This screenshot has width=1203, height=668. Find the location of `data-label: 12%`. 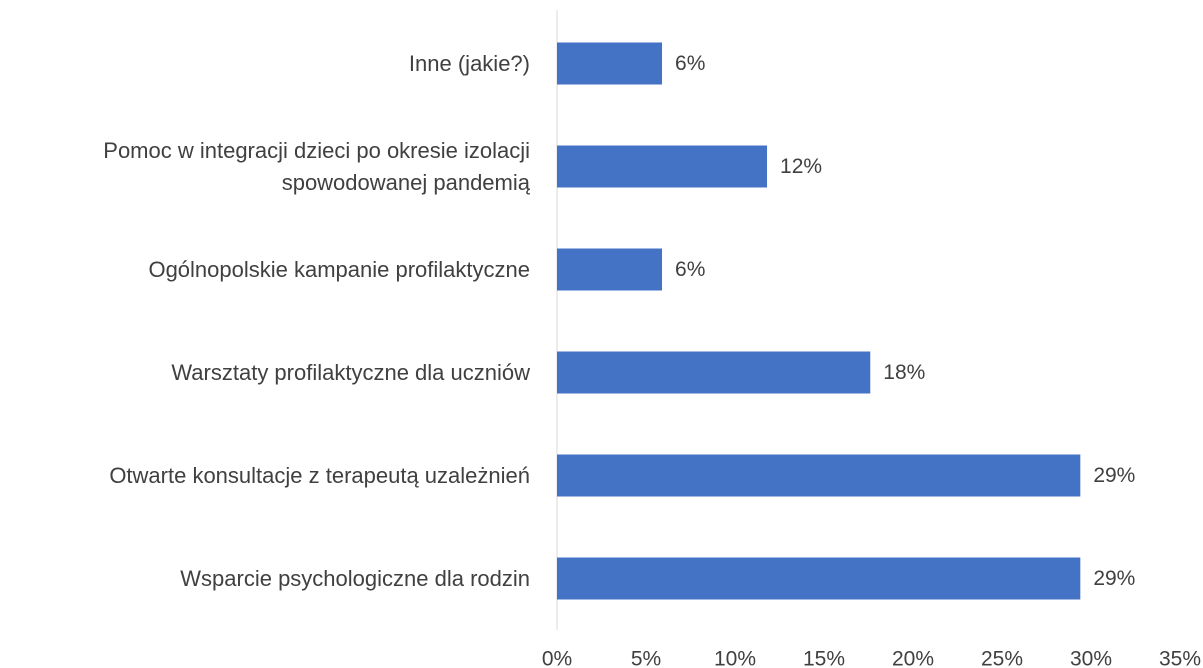

data-label: 12% is located at coordinates (801, 166).